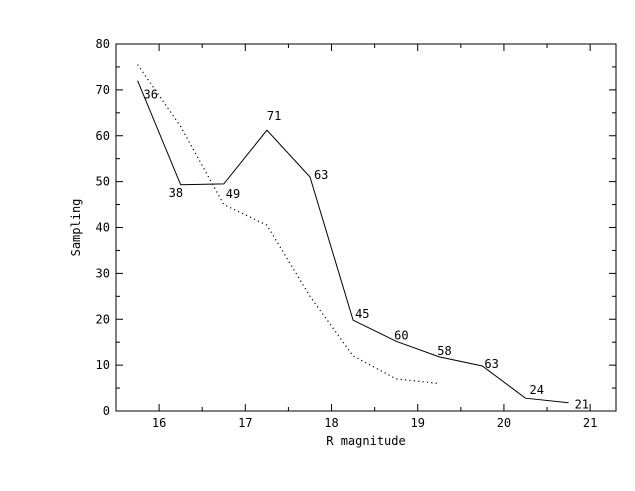  I want to click on data-point-label: 45, so click(362, 314).